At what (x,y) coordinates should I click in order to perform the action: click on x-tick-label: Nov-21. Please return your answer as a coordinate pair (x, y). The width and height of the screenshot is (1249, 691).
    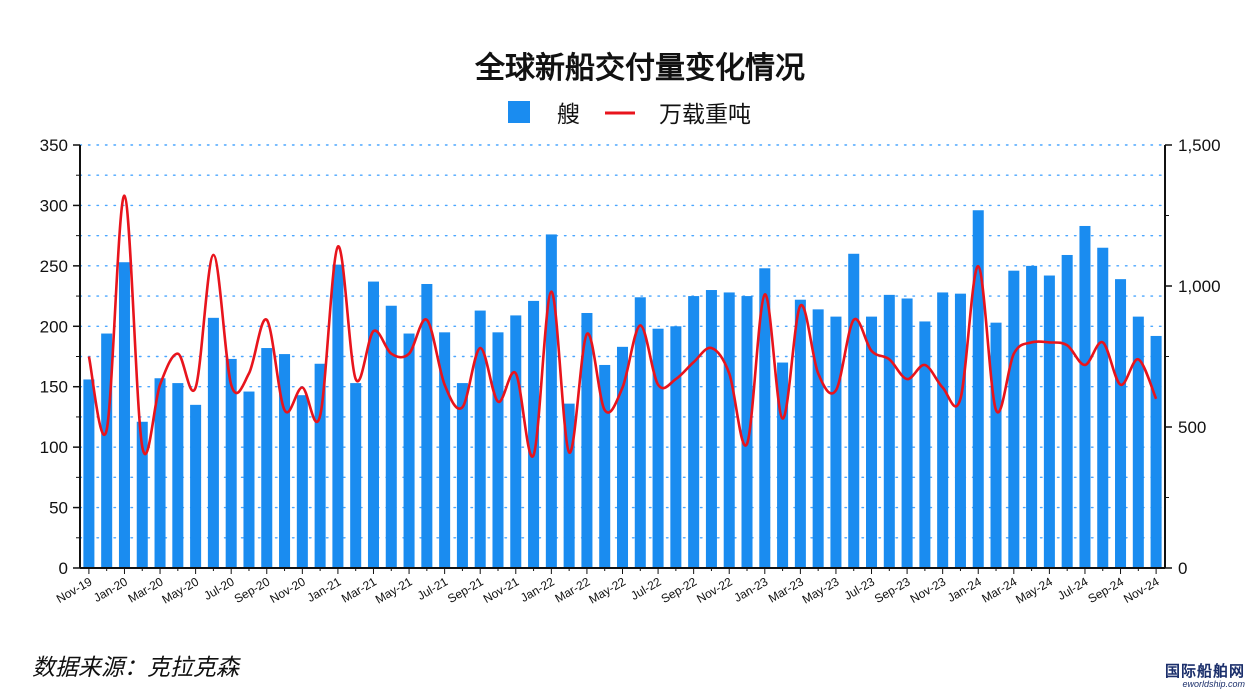
    Looking at the image, I should click on (501, 590).